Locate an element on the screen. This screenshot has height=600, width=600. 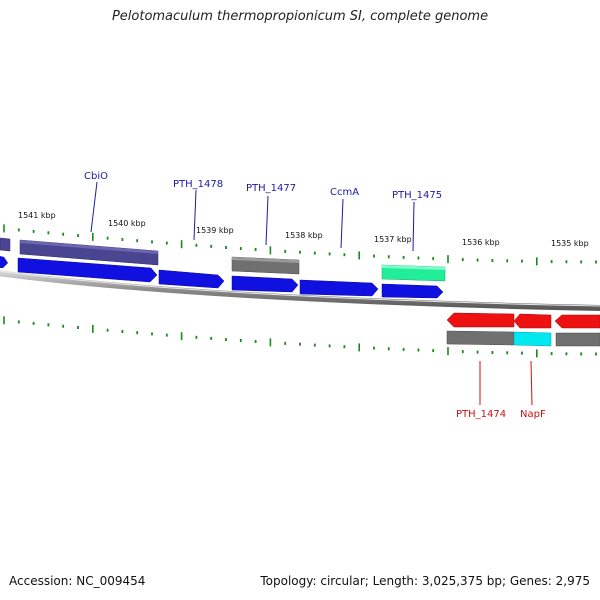
kbp-label: 1541 kbp is located at coordinates (37, 215).